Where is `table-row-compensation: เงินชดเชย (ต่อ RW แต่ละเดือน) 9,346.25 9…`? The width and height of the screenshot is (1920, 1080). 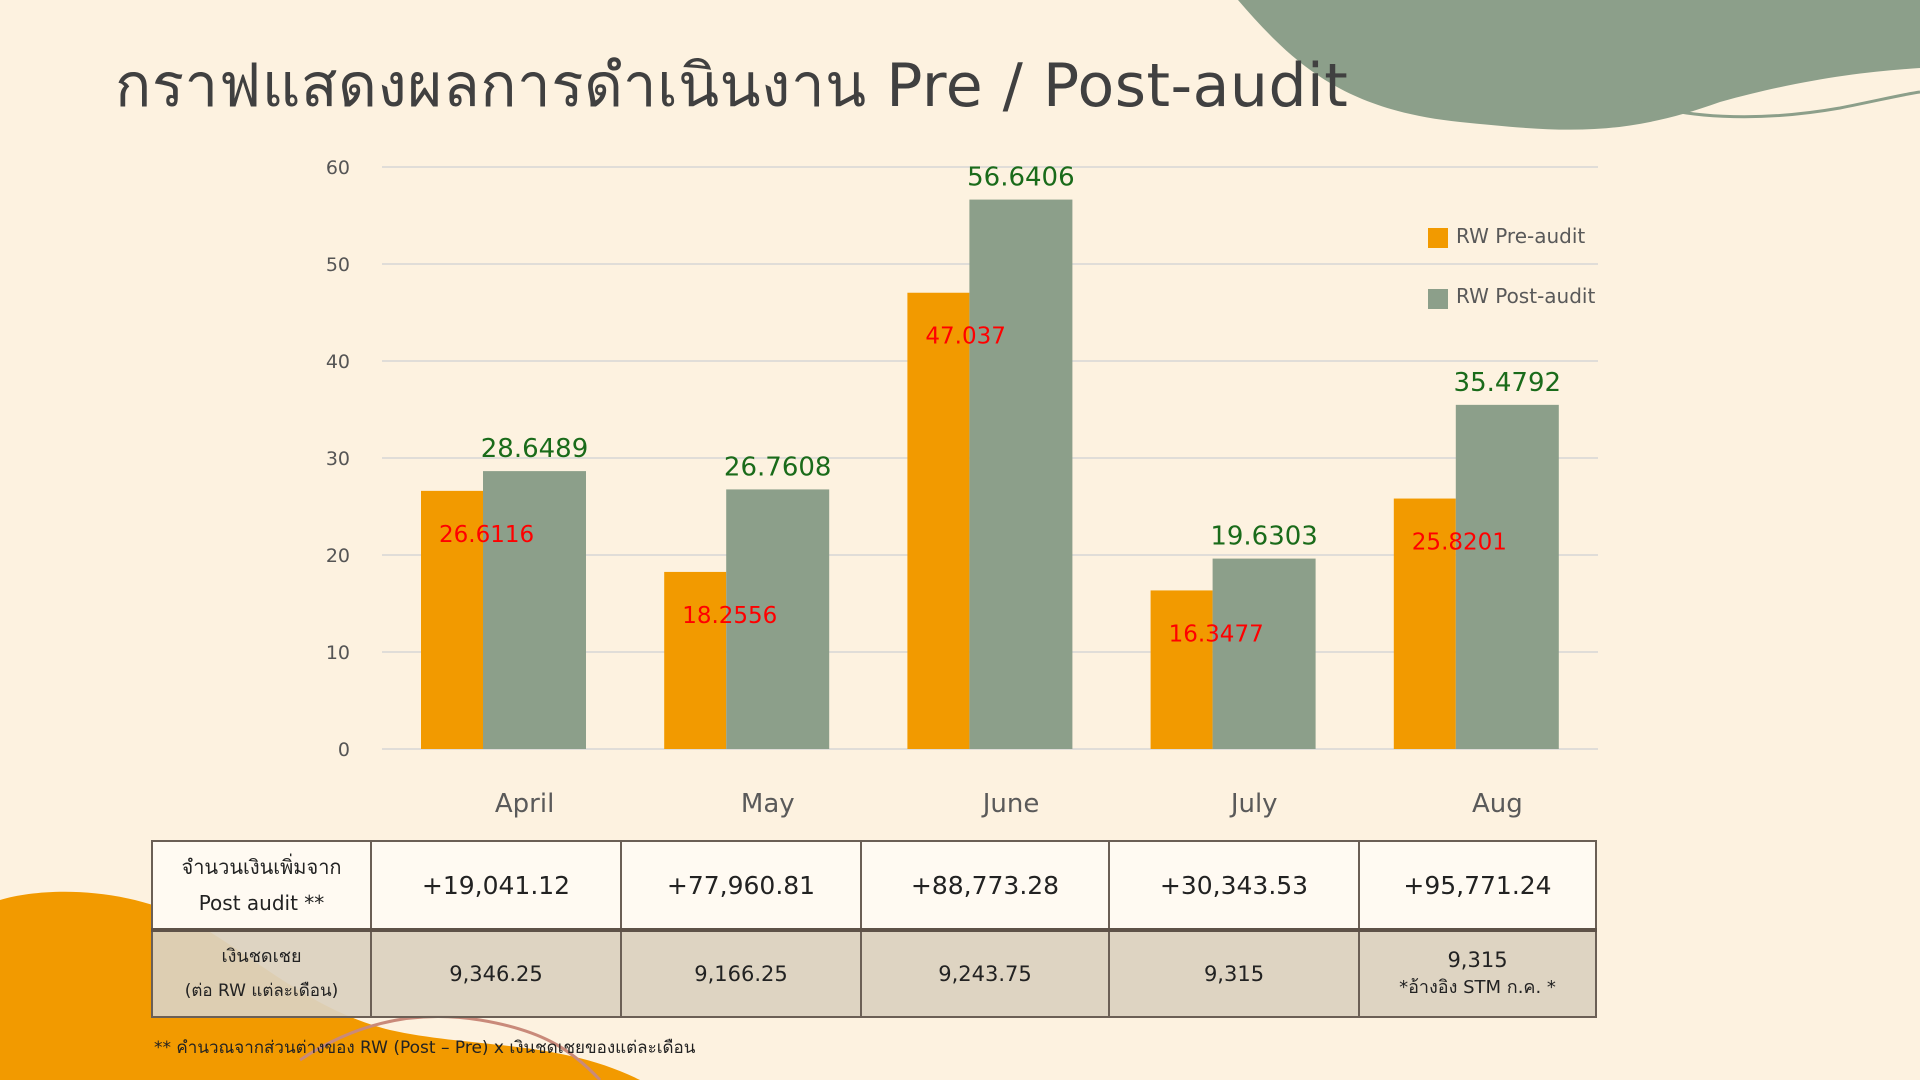 table-row-compensation: เงินชดเชย (ต่อ RW แต่ละเดือน) 9,346.25 9… is located at coordinates (874, 973).